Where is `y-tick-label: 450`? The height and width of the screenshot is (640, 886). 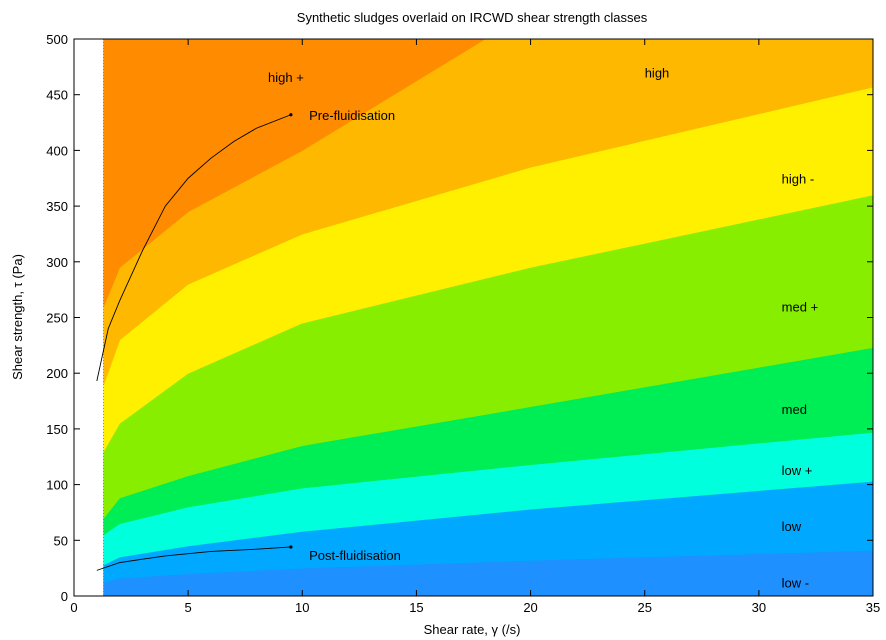 y-tick-label: 450 is located at coordinates (57, 95).